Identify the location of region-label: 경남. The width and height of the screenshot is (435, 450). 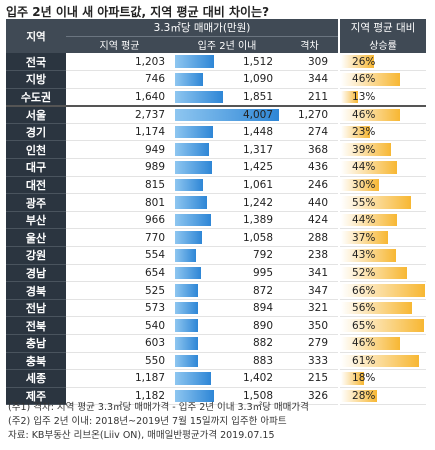
(36, 273).